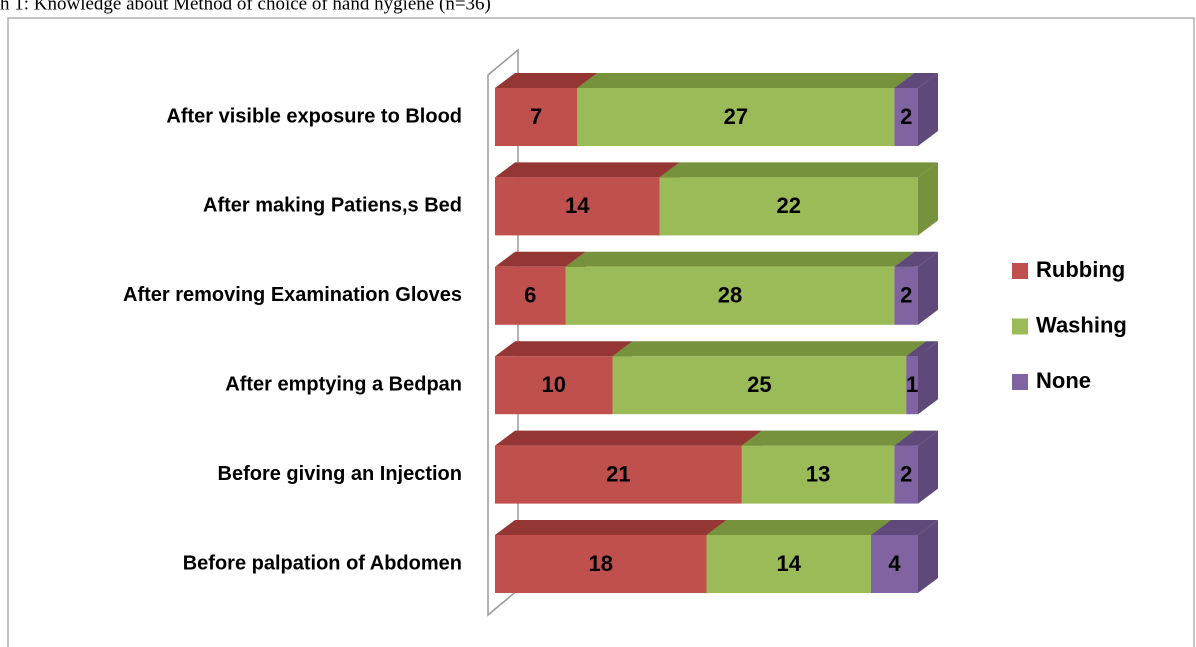  I want to click on data-label: 27, so click(736, 116).